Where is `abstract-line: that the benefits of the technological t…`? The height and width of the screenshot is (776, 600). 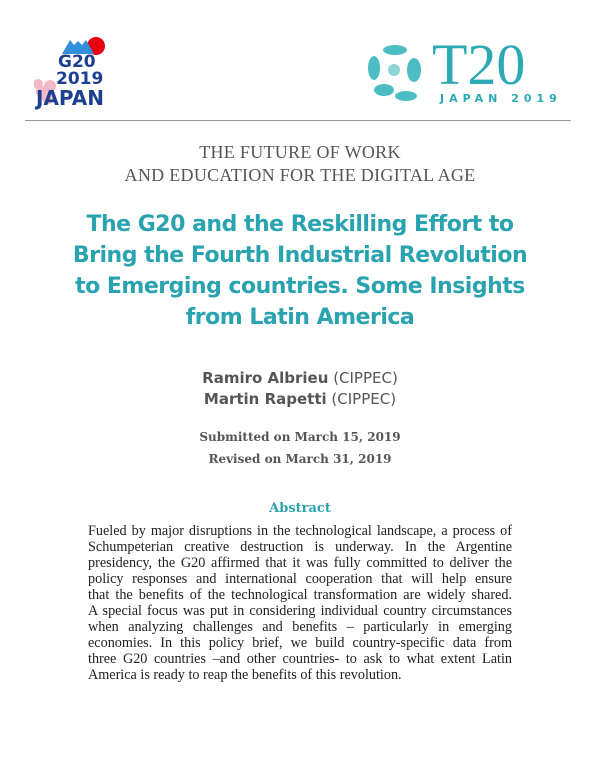 abstract-line: that the benefits of the technological t… is located at coordinates (300, 595).